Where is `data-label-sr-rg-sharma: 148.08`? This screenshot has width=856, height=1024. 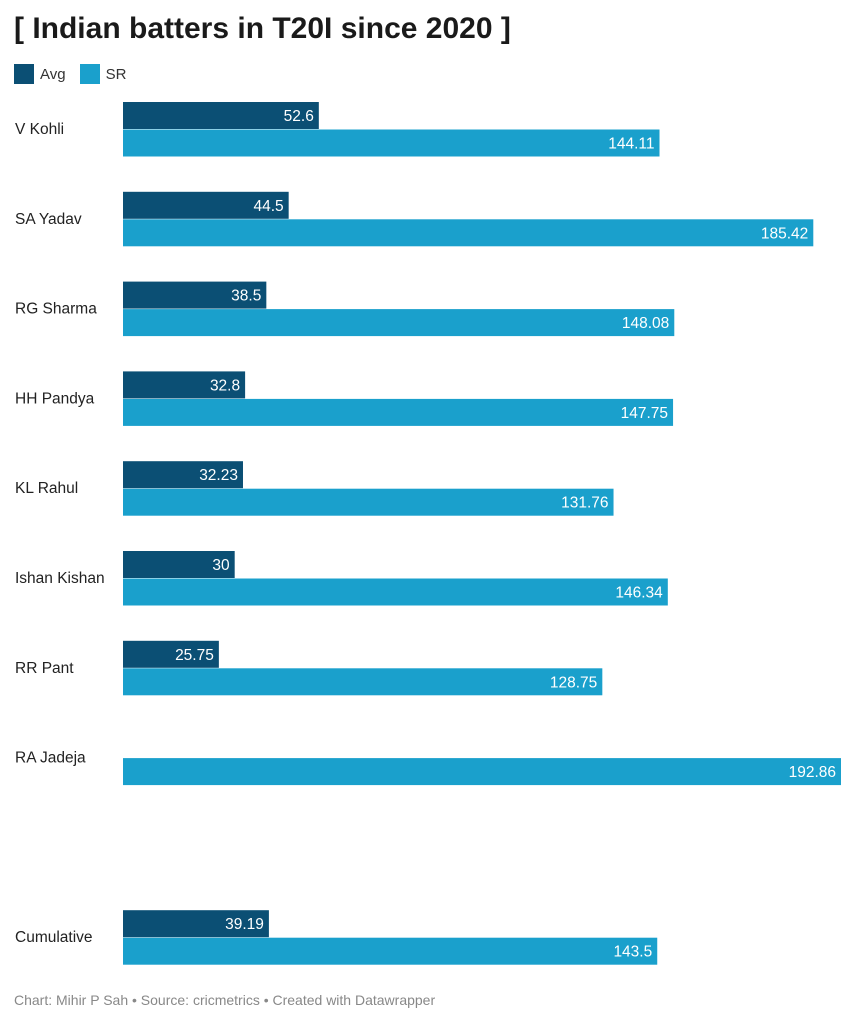 data-label-sr-rg-sharma: 148.08 is located at coordinates (645, 323).